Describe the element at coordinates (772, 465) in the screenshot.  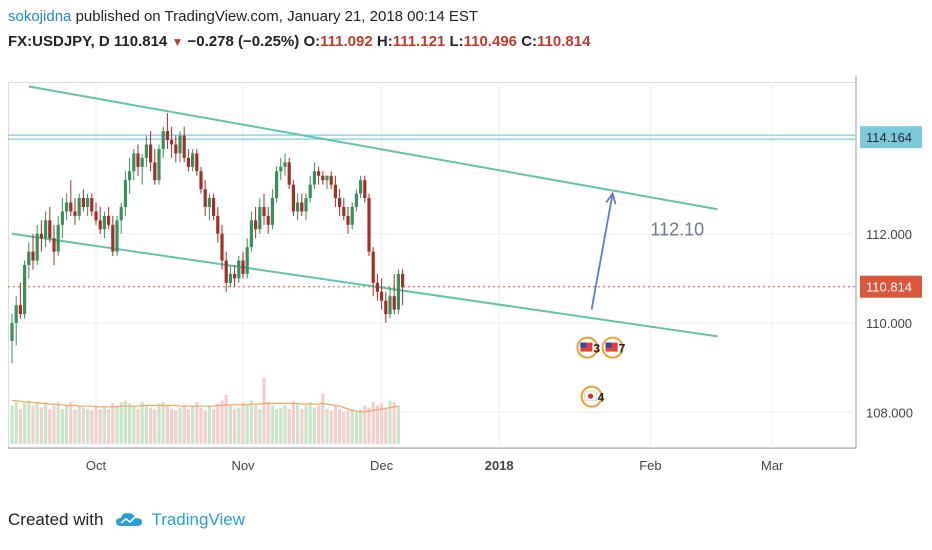
I see `x-tick-label: Mar` at that location.